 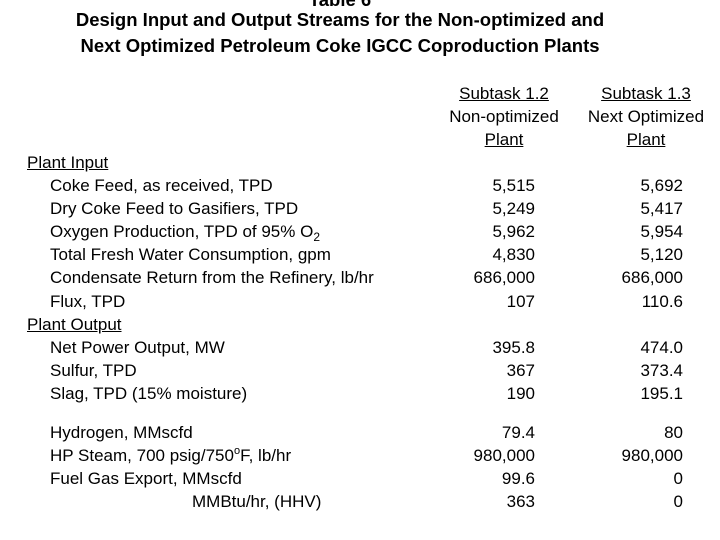 I want to click on row-label: Flux, TPD, so click(x=87, y=302).